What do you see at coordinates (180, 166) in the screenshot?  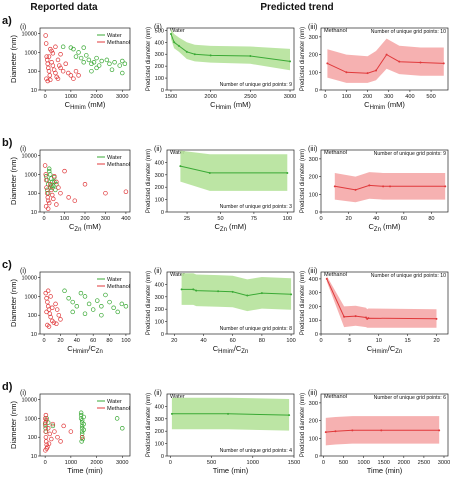 I see `grid-point-b-ii` at bounding box center [180, 166].